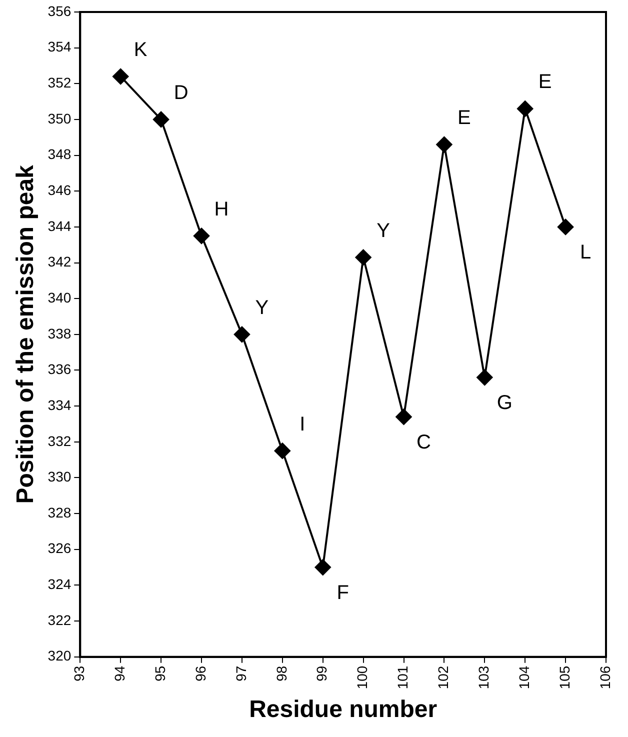 The width and height of the screenshot is (628, 737). What do you see at coordinates (60, 46) in the screenshot?
I see `y-tick-label: 354` at bounding box center [60, 46].